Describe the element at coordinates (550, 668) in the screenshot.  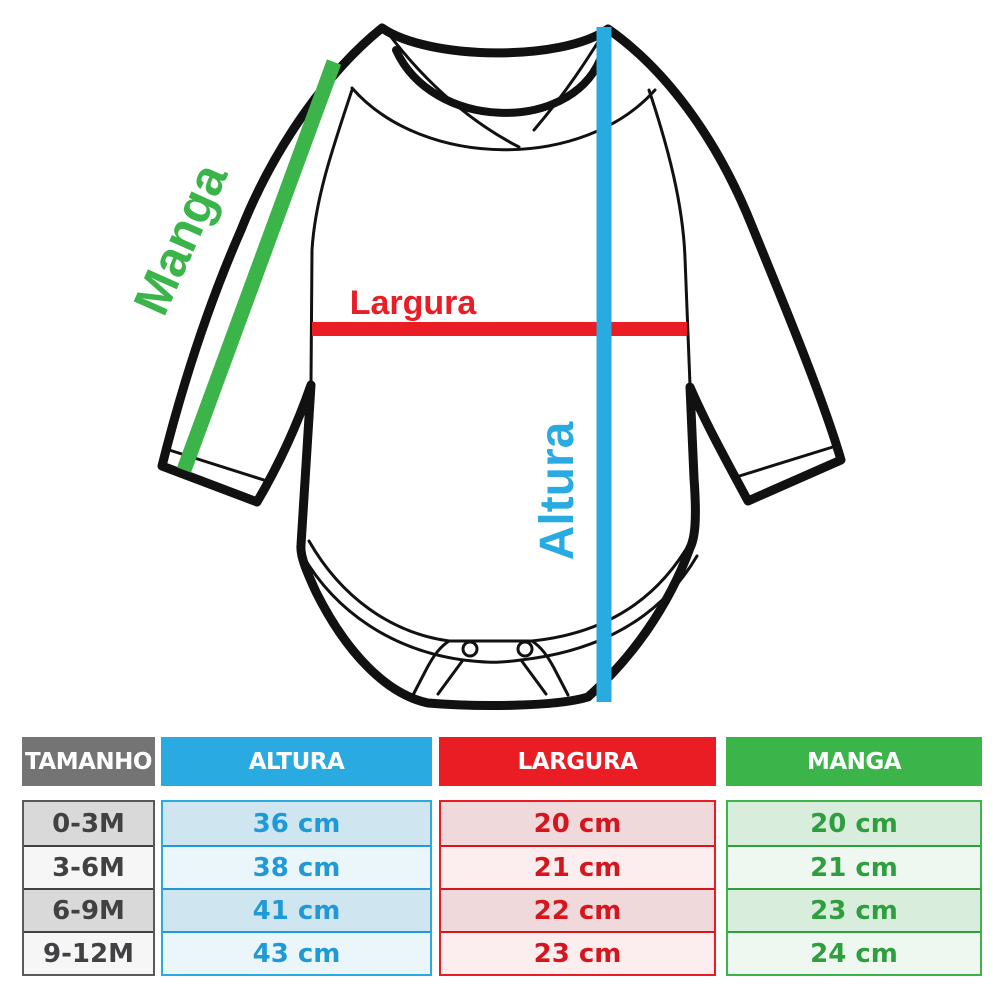
I see `crotch-flap-right-edge` at that location.